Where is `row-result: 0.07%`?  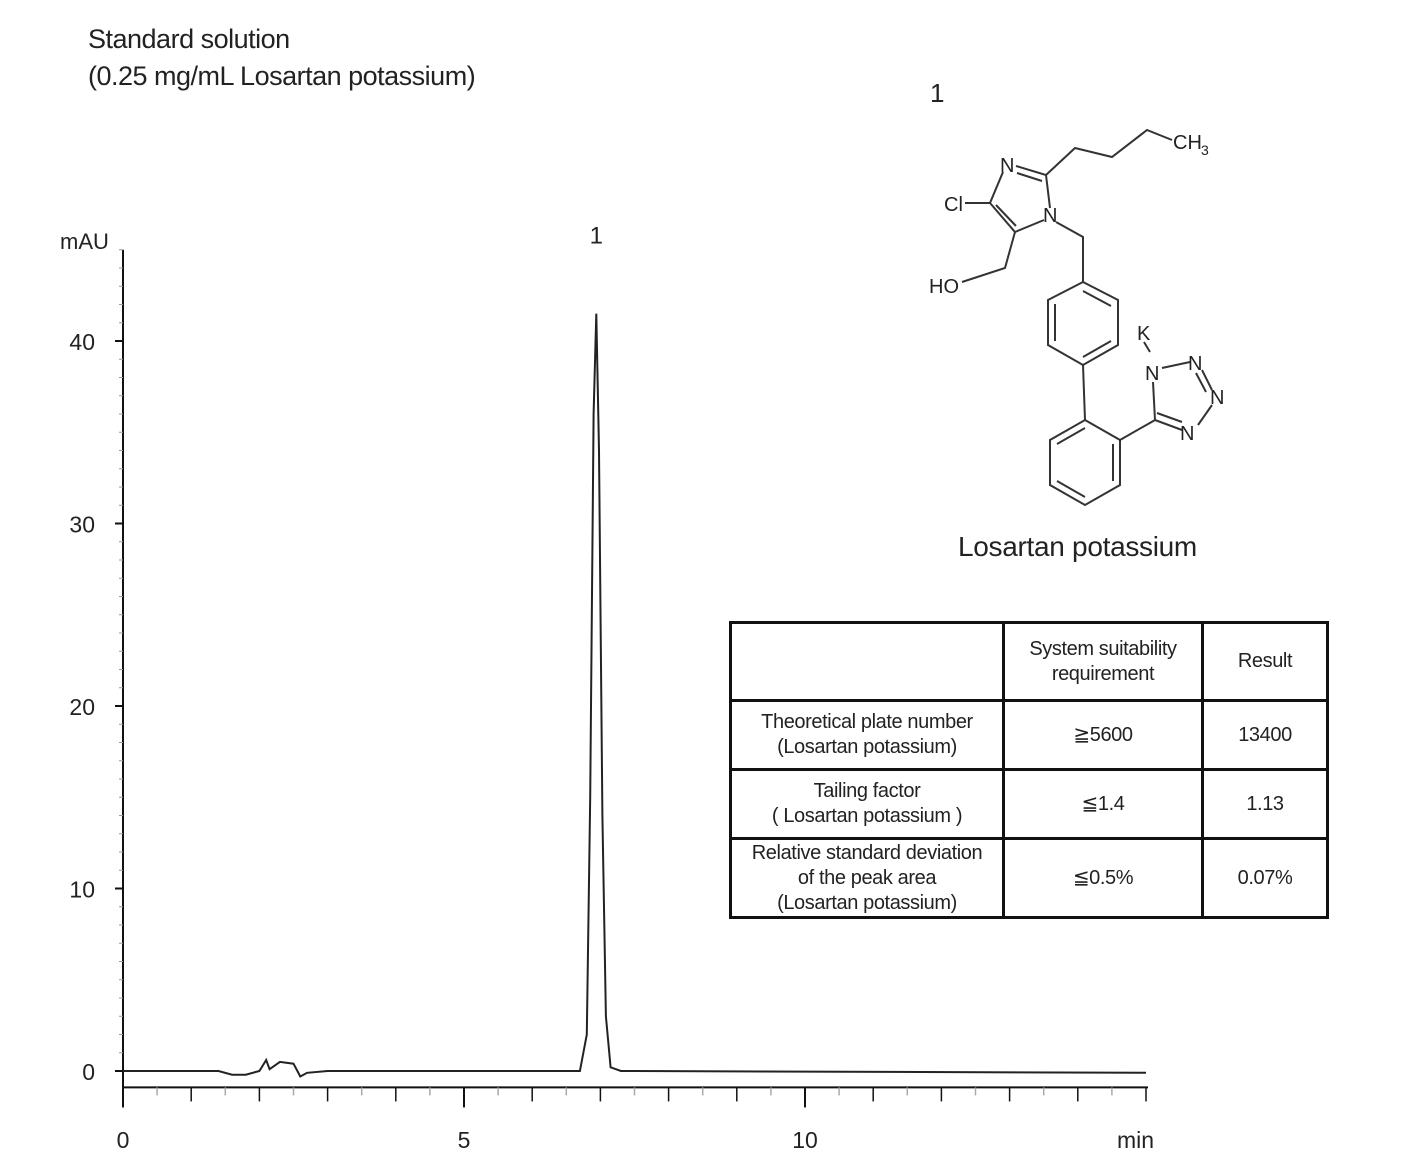
row-result: 0.07% is located at coordinates (1265, 878).